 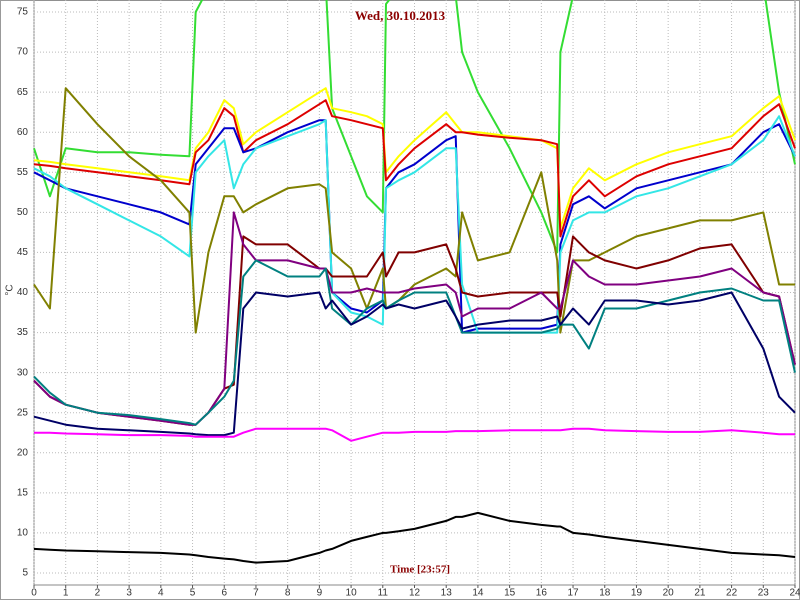 I want to click on x-tick-label: 1, so click(x=66, y=593).